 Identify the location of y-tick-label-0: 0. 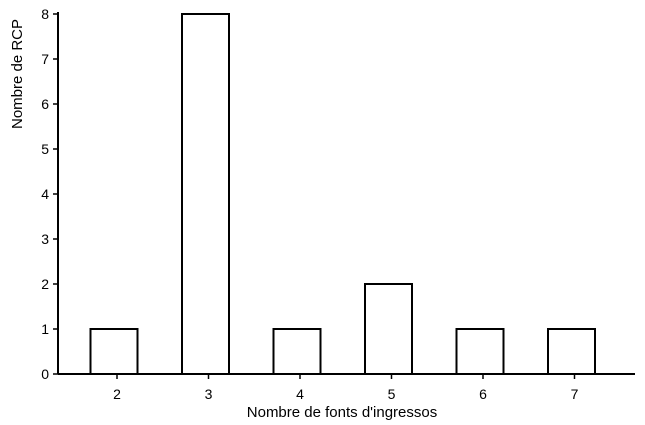
(45, 374).